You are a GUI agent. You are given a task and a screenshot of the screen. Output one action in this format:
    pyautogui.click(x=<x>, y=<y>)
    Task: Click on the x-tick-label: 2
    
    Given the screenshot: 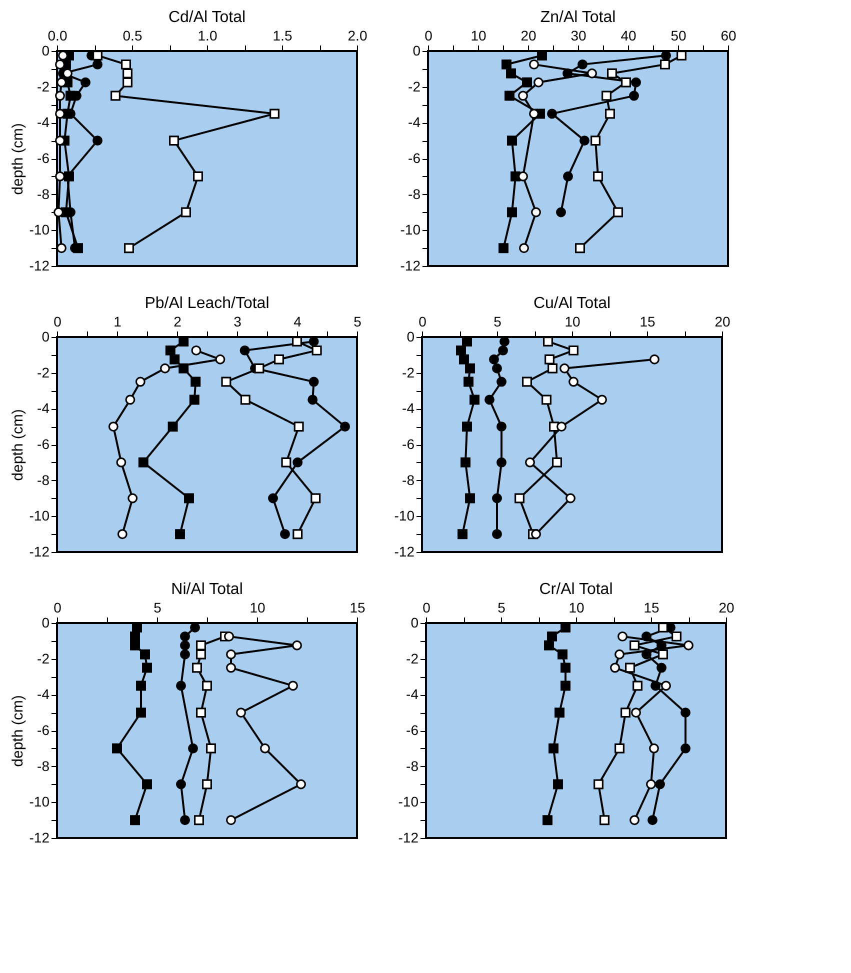 What is the action you would take?
    pyautogui.click(x=178, y=322)
    